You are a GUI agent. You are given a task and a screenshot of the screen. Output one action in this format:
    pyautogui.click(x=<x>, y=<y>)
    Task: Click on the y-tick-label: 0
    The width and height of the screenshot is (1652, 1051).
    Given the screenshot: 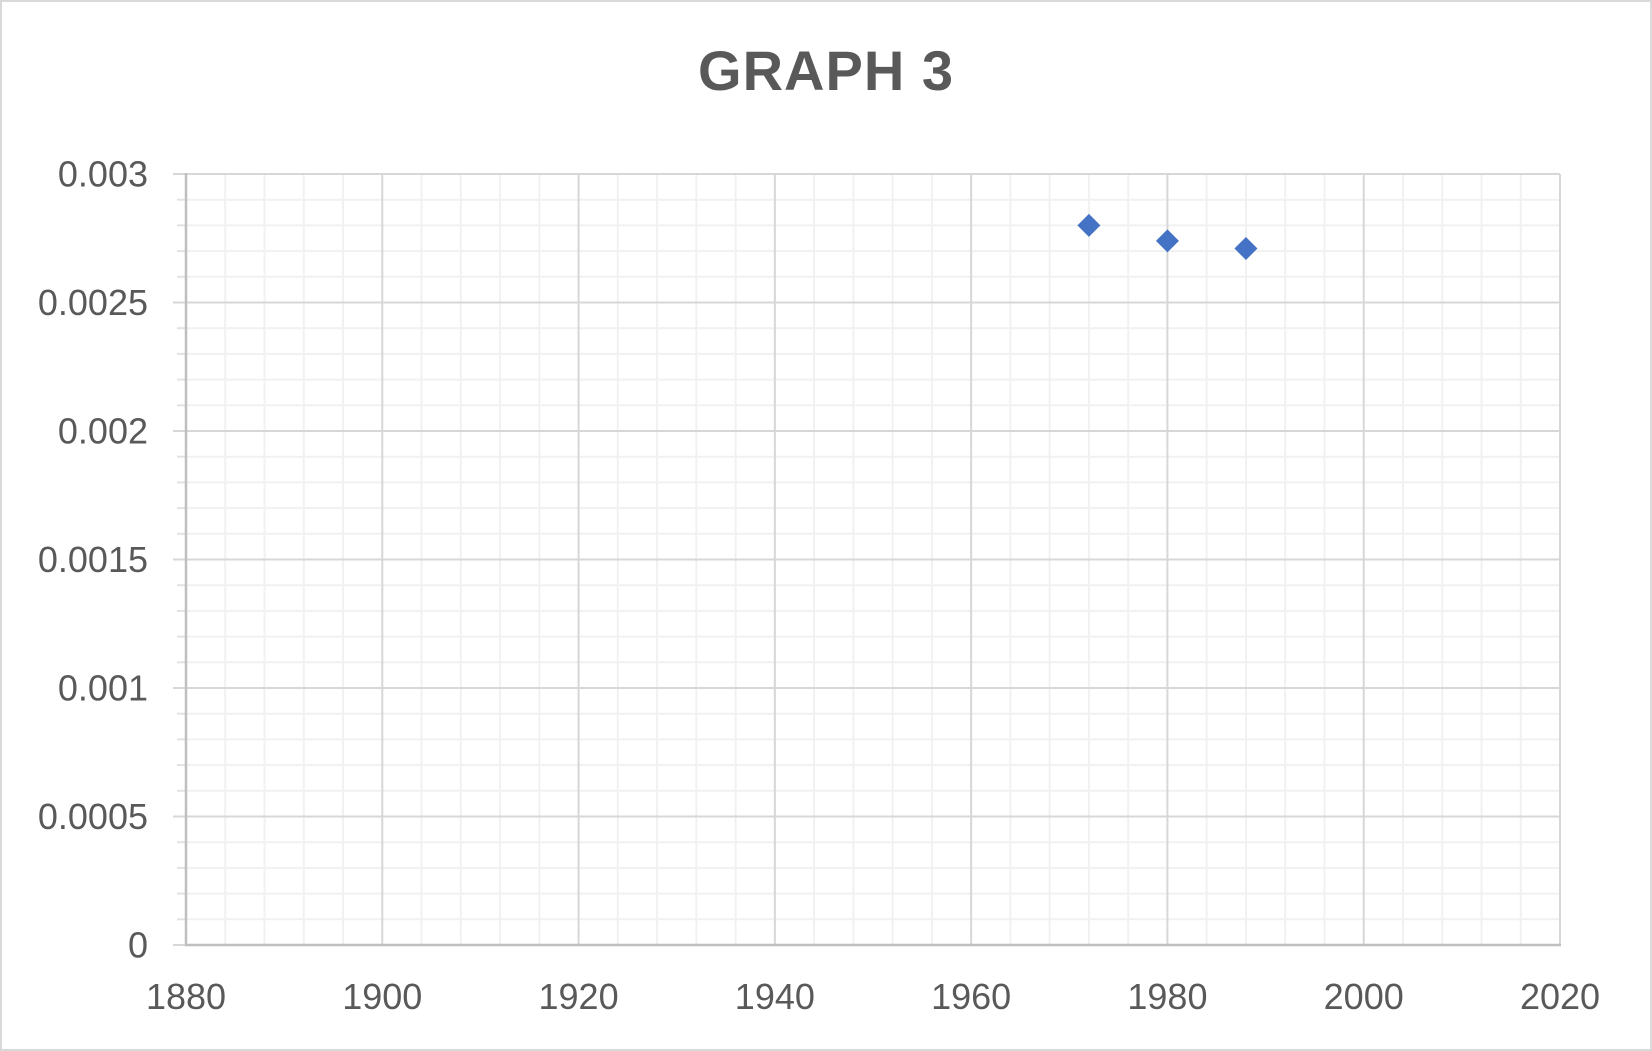 What is the action you would take?
    pyautogui.click(x=138, y=945)
    